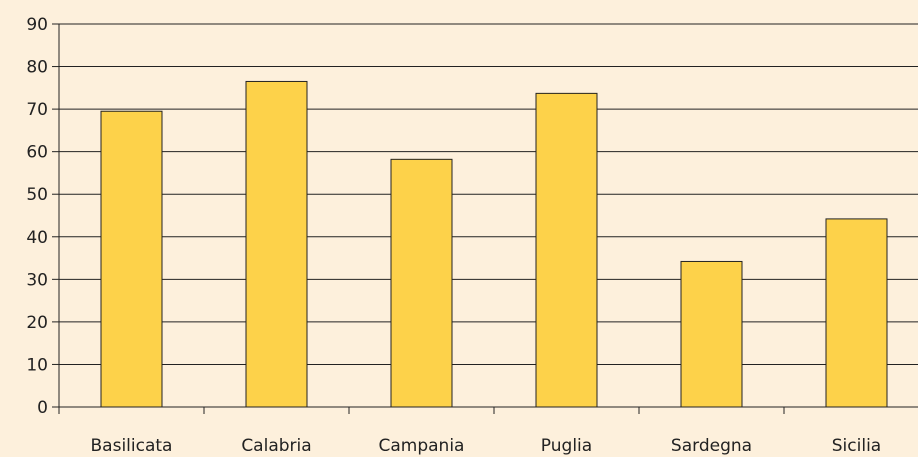 This screenshot has width=918, height=457. Describe the element at coordinates (132, 446) in the screenshot. I see `x-tick-label: Basilicata` at that location.